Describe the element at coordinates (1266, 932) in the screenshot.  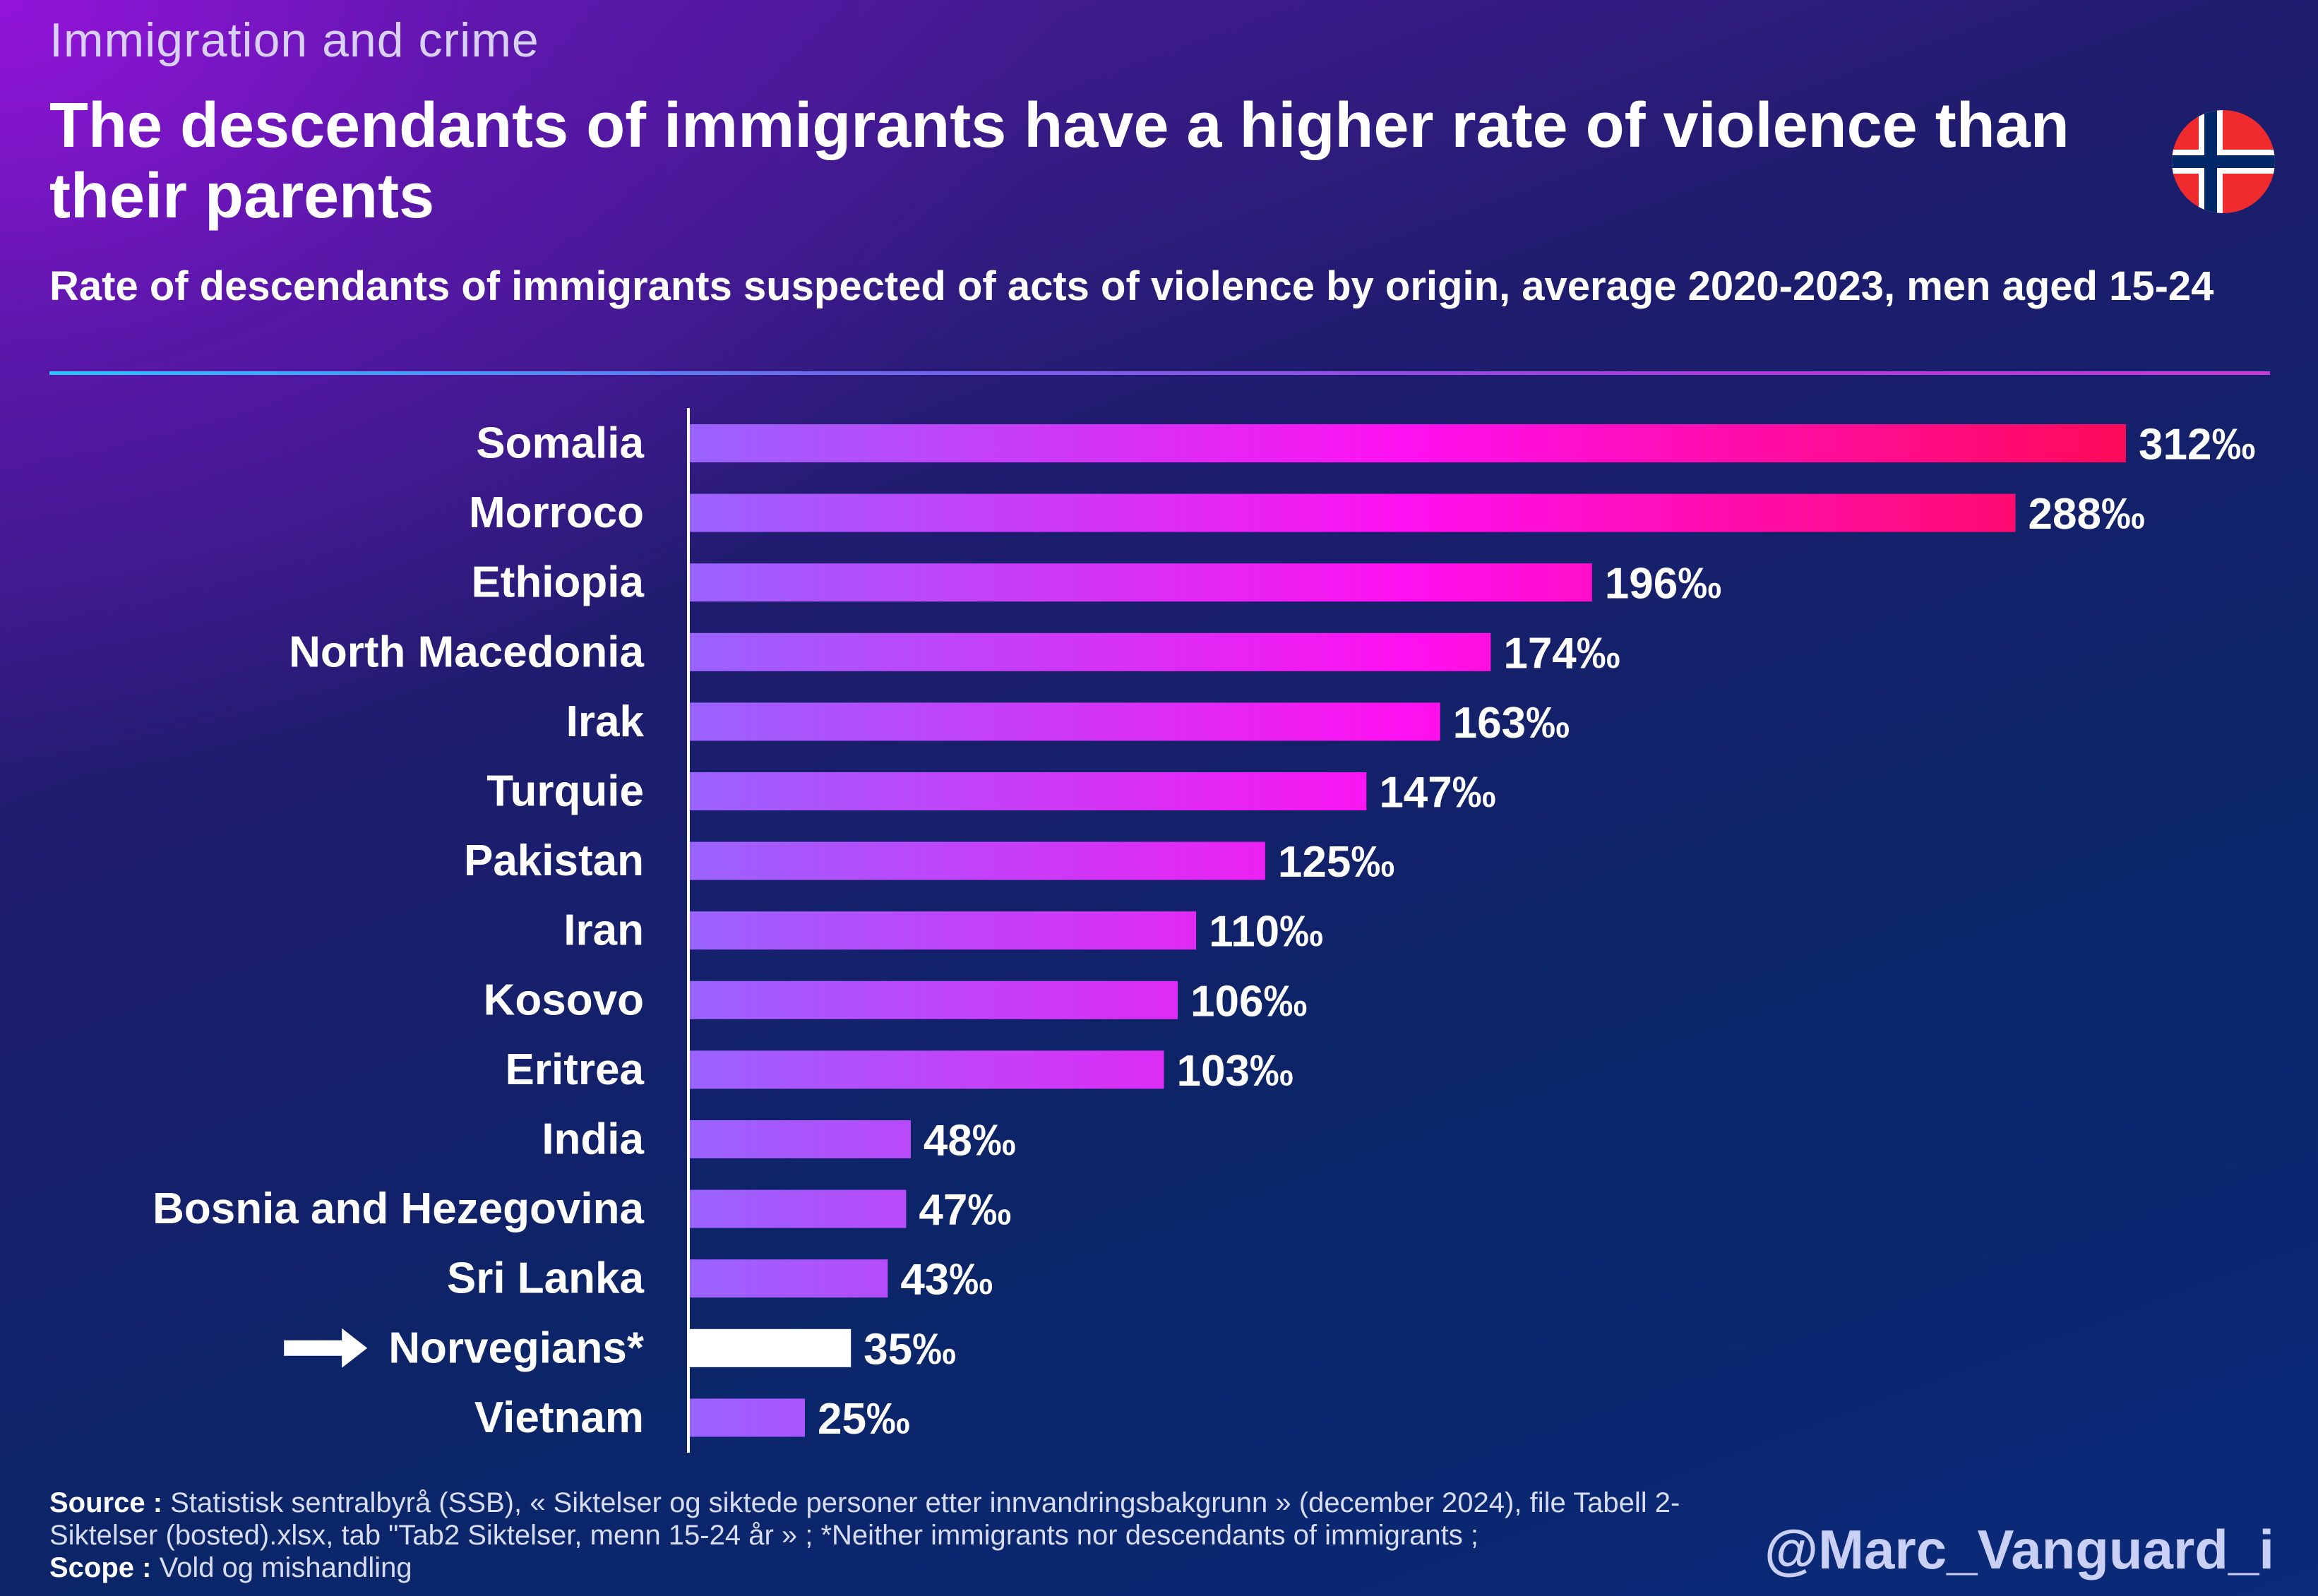
I see `value-label: 110‰` at that location.